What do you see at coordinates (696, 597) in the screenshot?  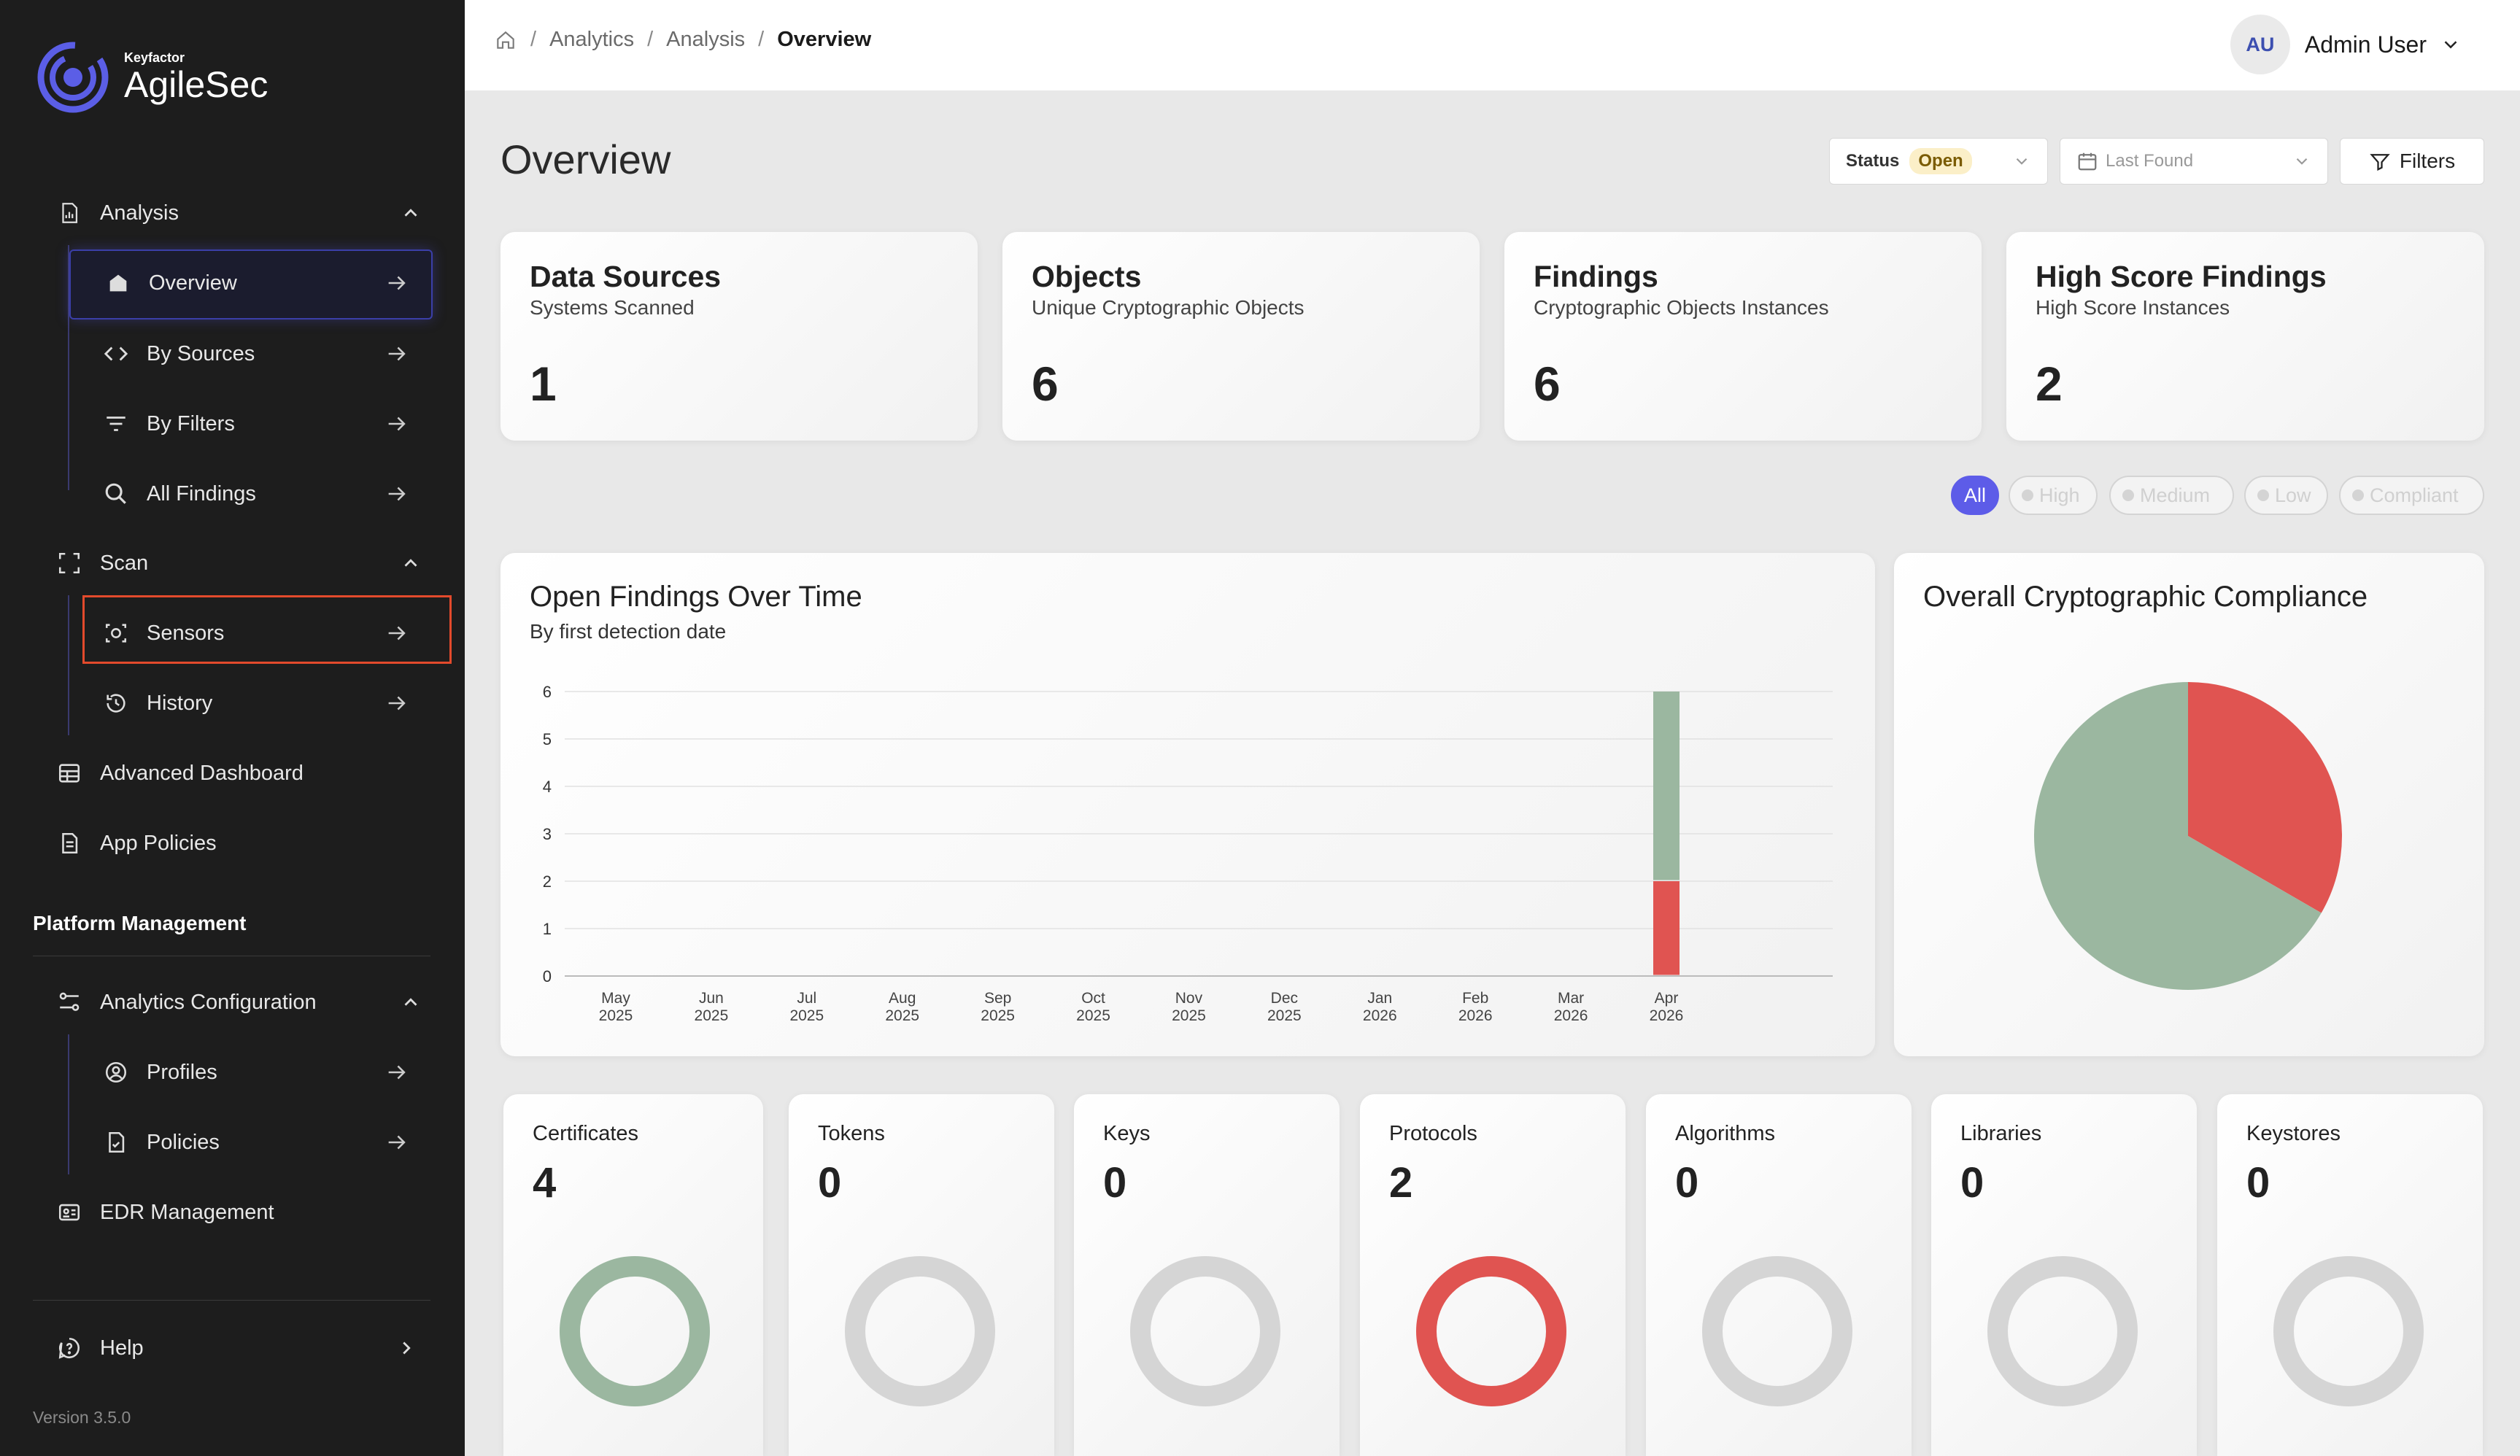 I see `chart-title: Open Findings Over Time` at bounding box center [696, 597].